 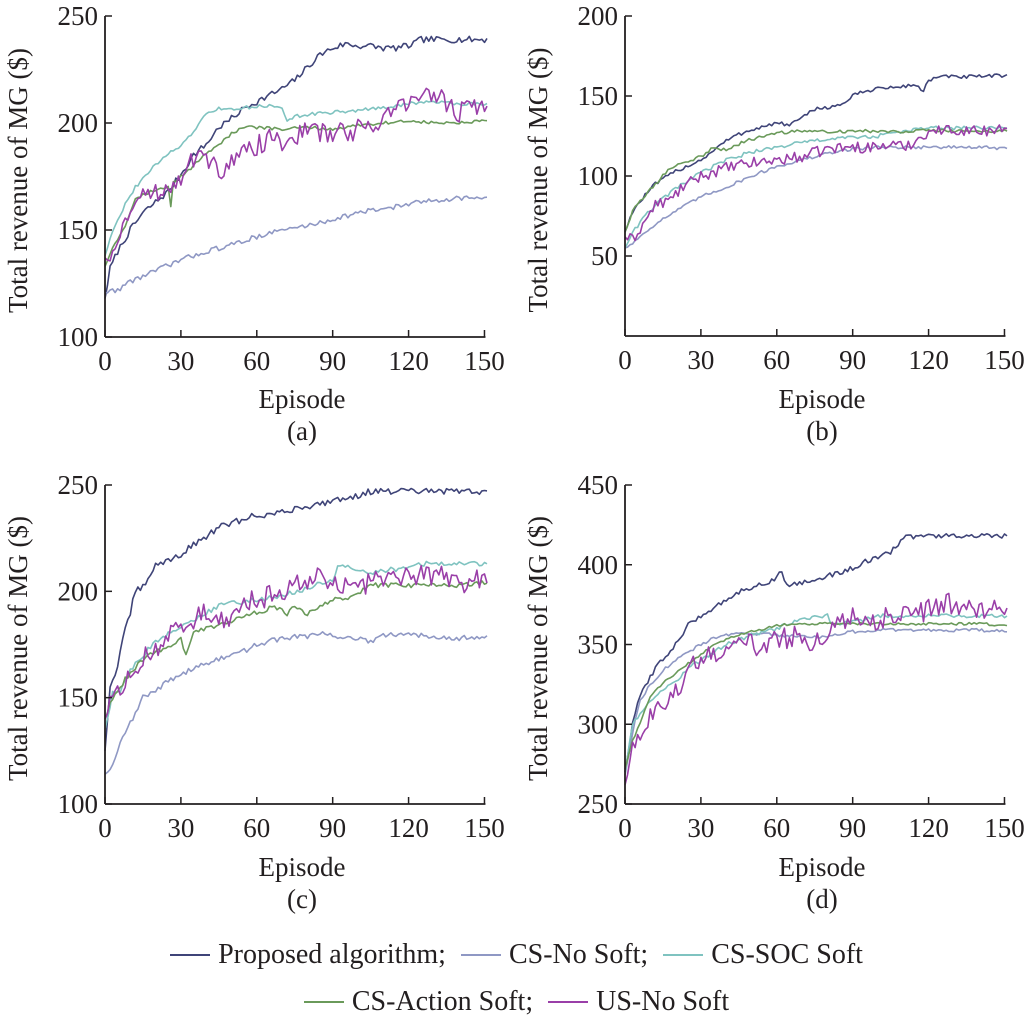 I want to click on legend-item-cs-soc-soft: CS-SOC Soft, so click(x=763, y=955).